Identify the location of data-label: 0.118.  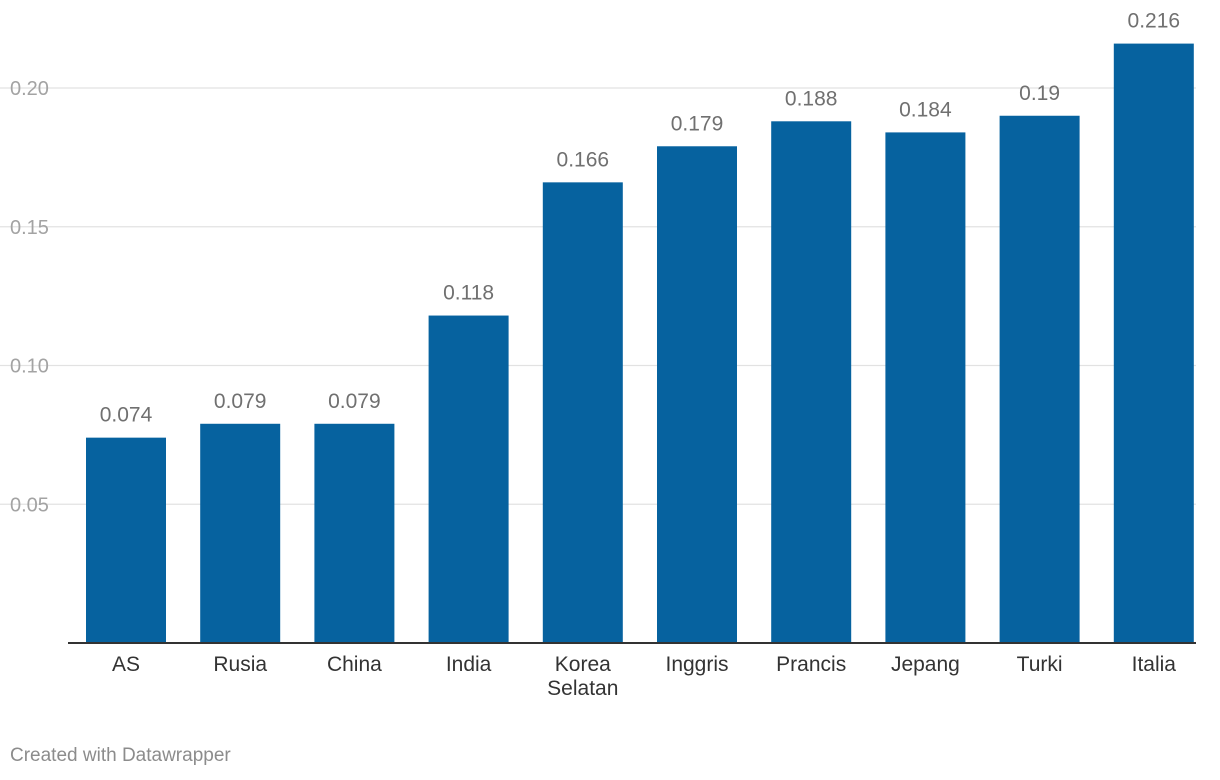
(468, 293).